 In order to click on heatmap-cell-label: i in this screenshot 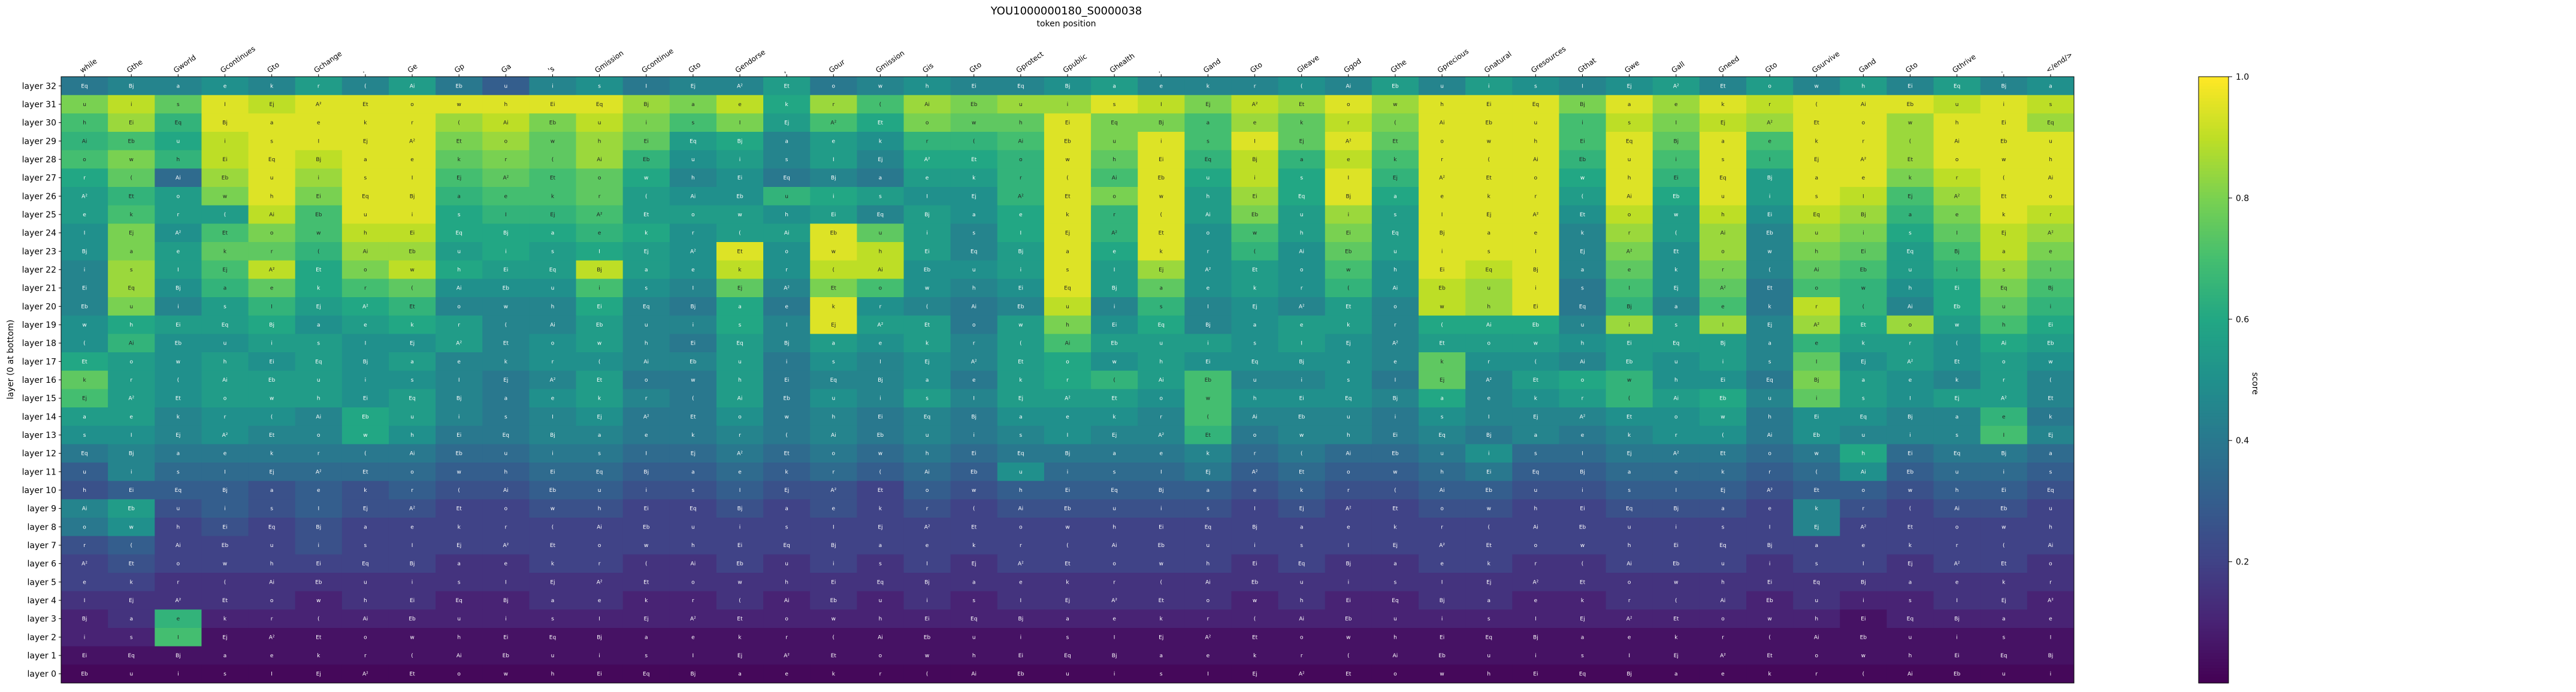, I will do `click(1582, 123)`.